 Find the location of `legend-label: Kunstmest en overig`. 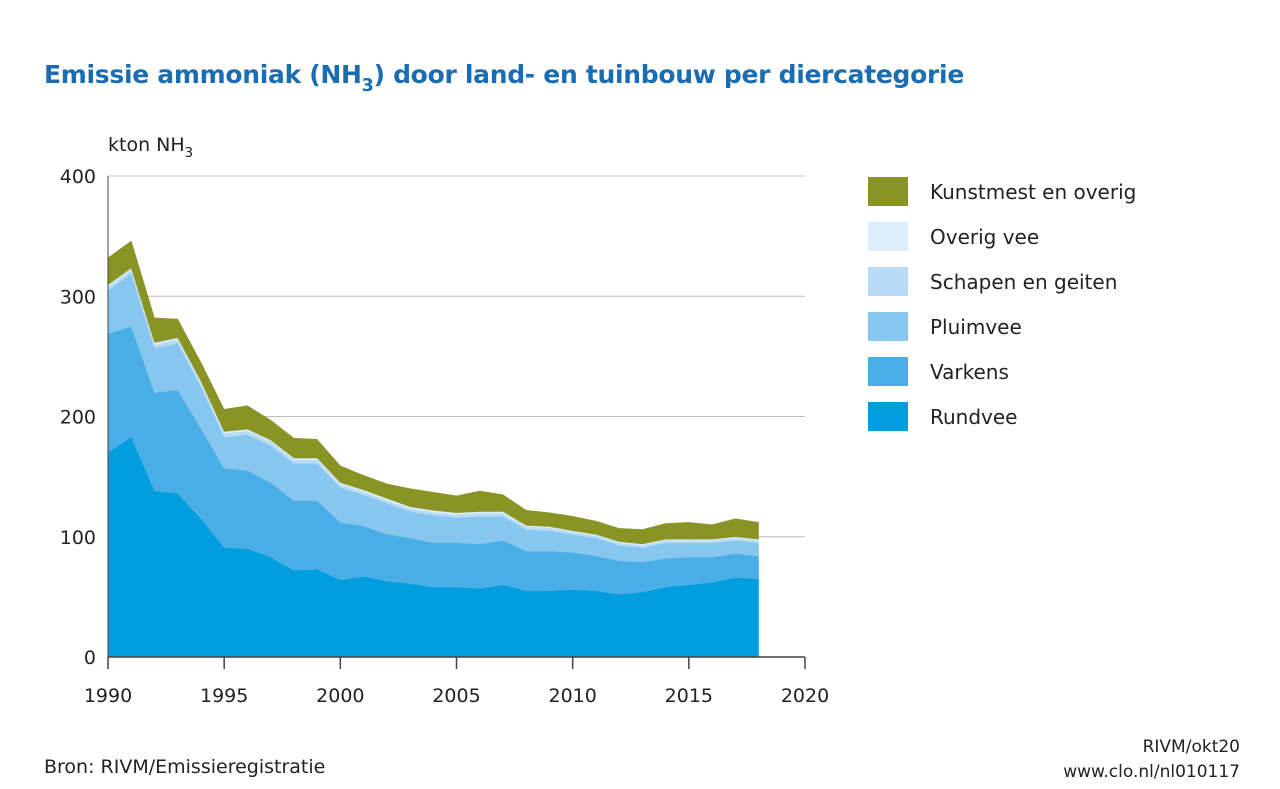

legend-label: Kunstmest en overig is located at coordinates (1033, 191).